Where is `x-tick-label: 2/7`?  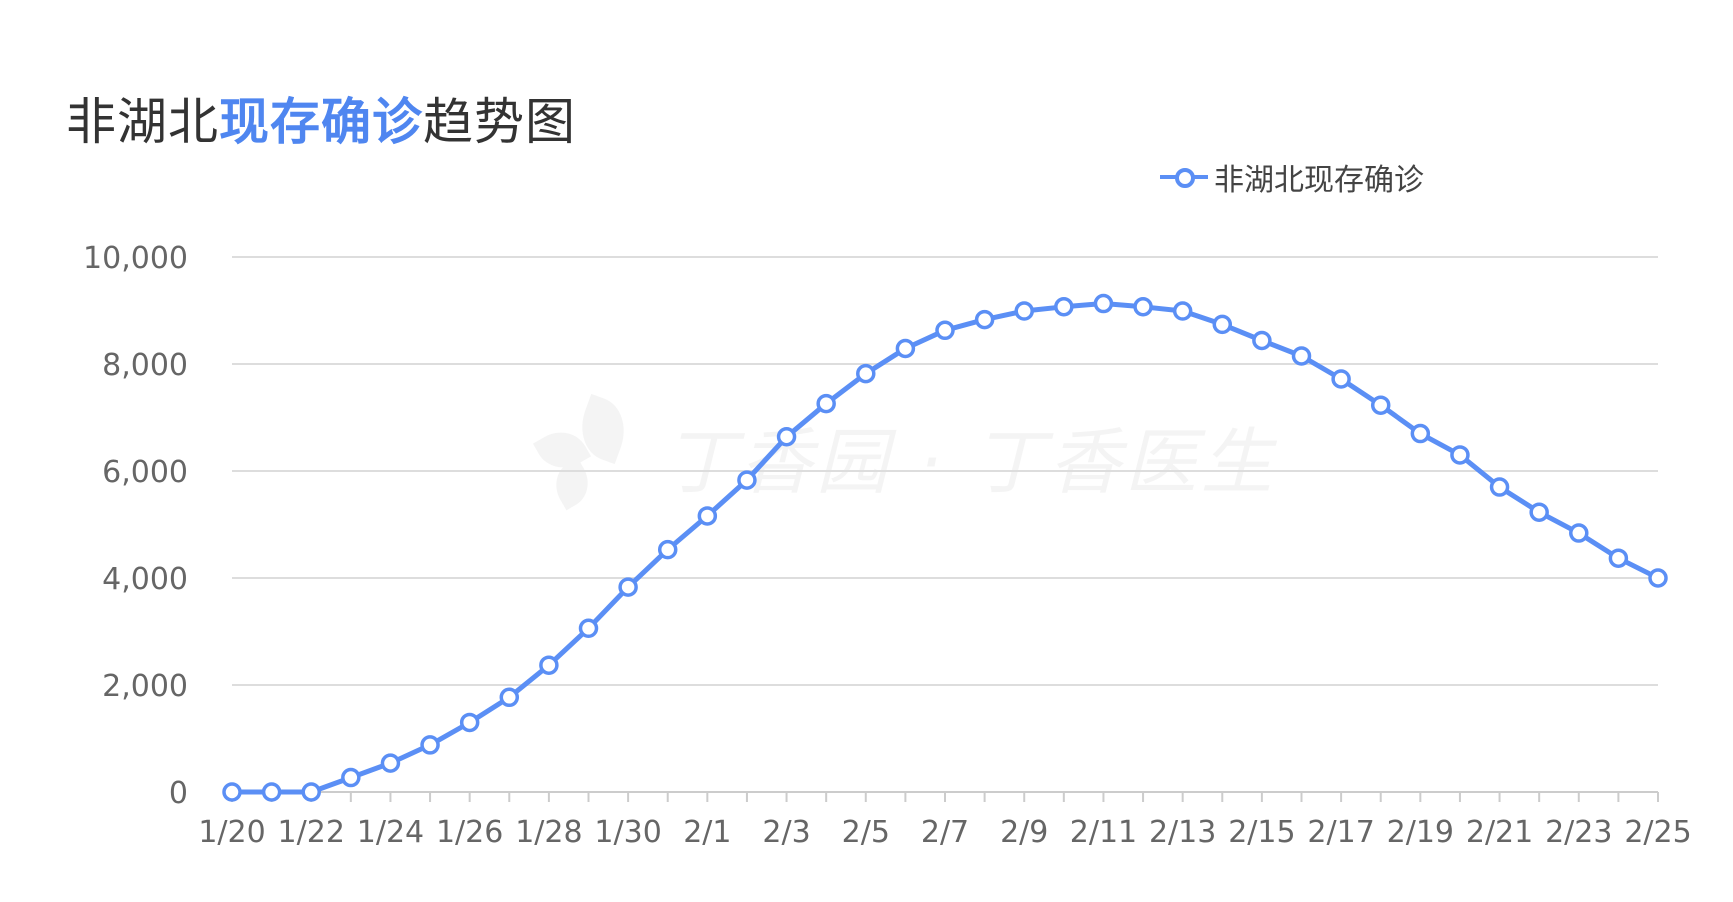 x-tick-label: 2/7 is located at coordinates (945, 832).